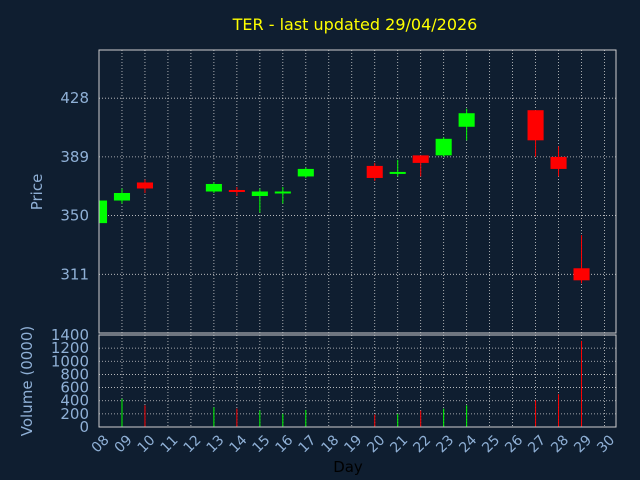 The height and width of the screenshot is (480, 640). What do you see at coordinates (74, 216) in the screenshot?
I see `price-tick-label: 350` at bounding box center [74, 216].